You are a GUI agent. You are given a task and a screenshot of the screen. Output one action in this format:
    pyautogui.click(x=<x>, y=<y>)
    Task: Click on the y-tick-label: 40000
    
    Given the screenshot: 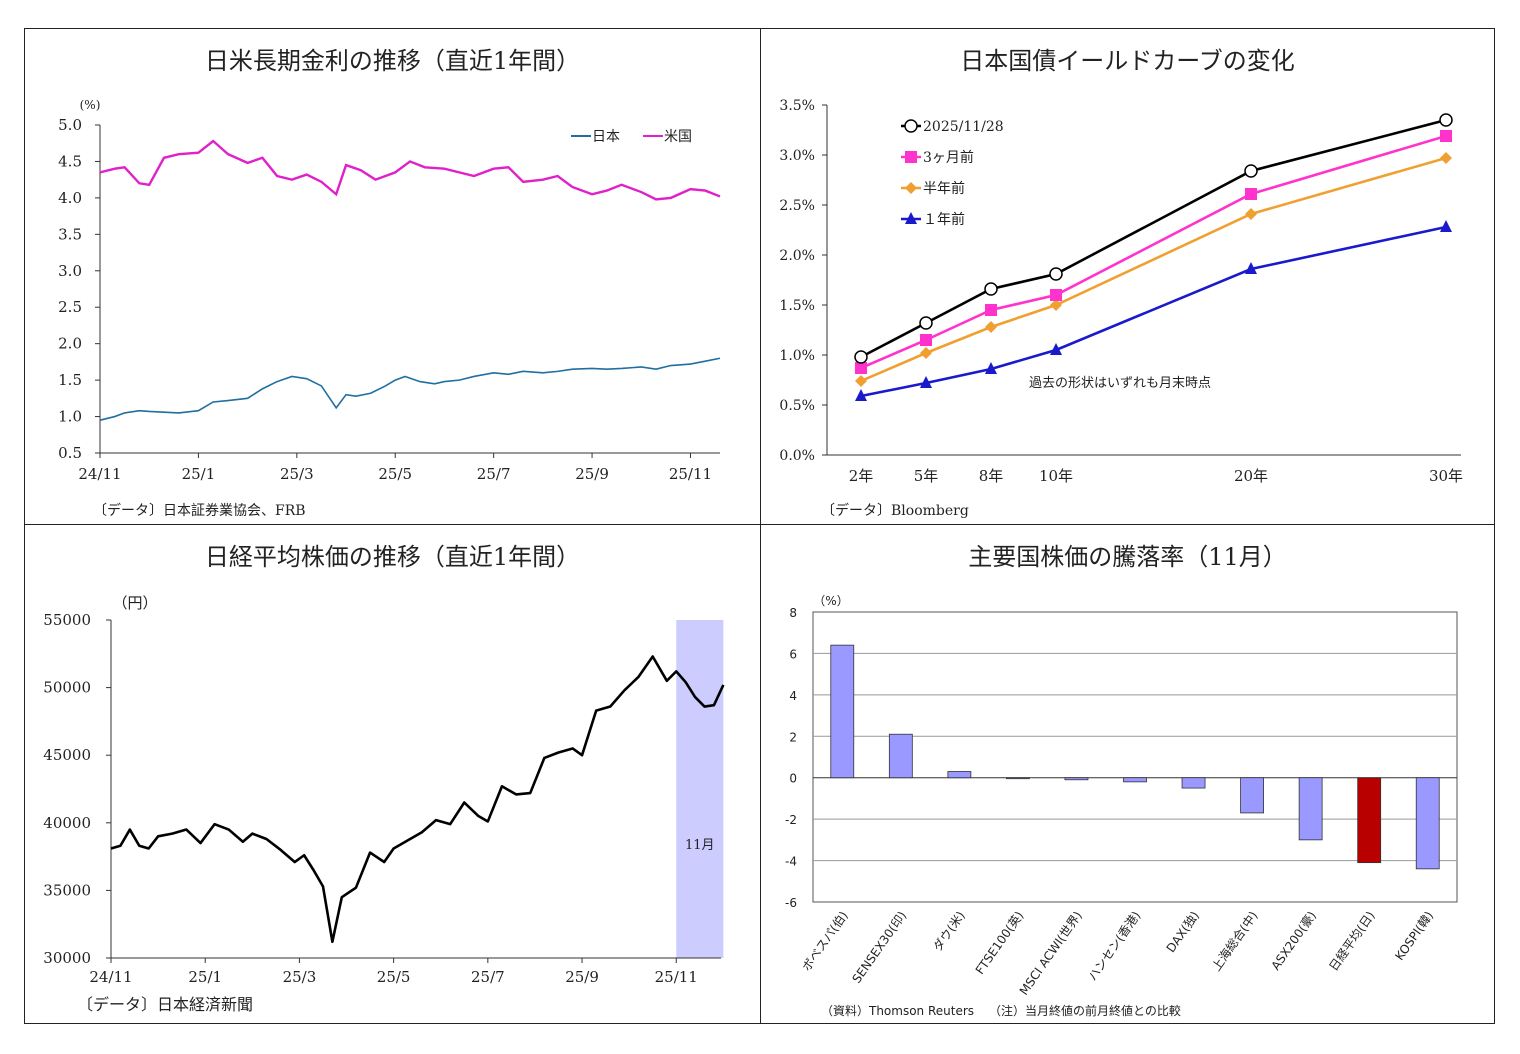 What is the action you would take?
    pyautogui.click(x=67, y=823)
    